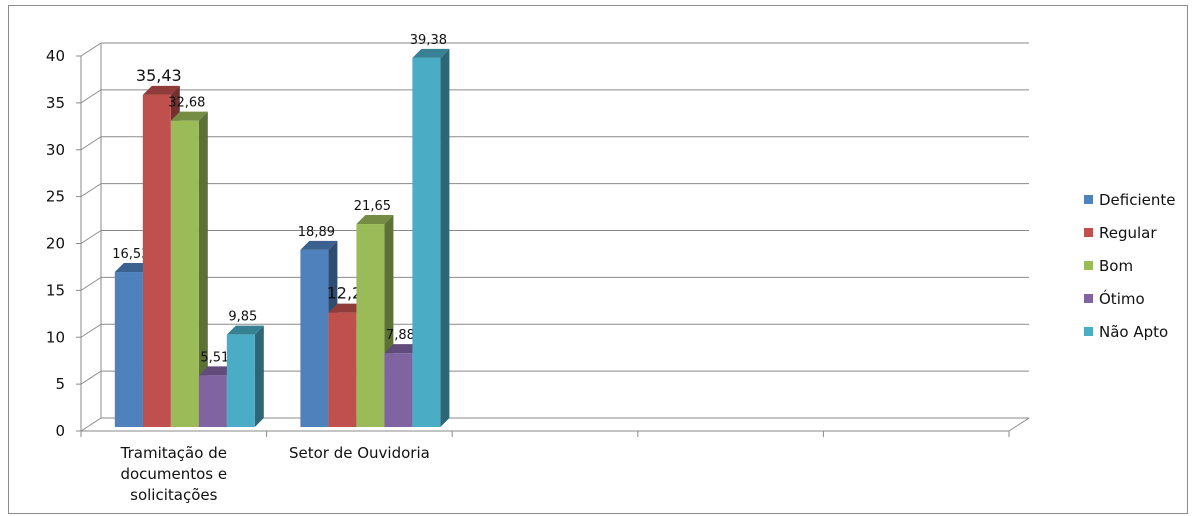  I want to click on y-tick-label: 20, so click(55, 244).